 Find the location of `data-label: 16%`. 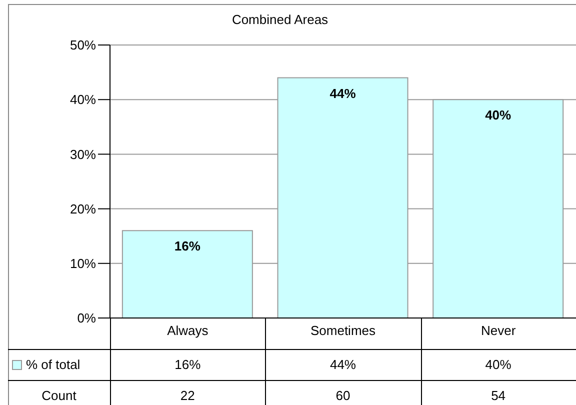

data-label: 16% is located at coordinates (188, 365).